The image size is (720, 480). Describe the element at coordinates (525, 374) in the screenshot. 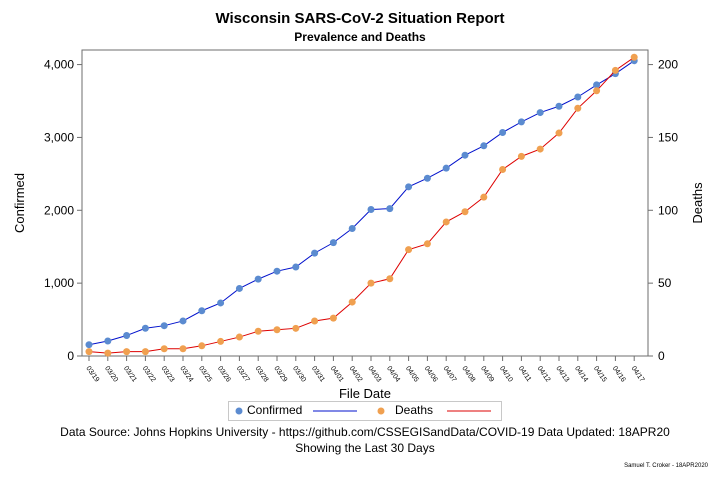

I see `x-tick-label: 04/11` at that location.